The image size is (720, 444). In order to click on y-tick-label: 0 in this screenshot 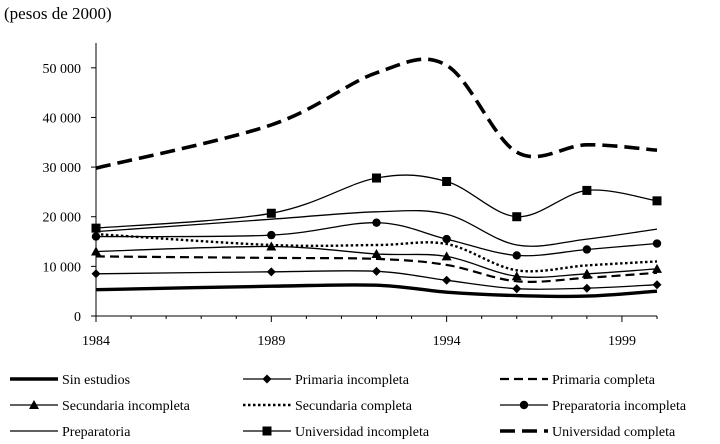, I will do `click(77, 317)`.